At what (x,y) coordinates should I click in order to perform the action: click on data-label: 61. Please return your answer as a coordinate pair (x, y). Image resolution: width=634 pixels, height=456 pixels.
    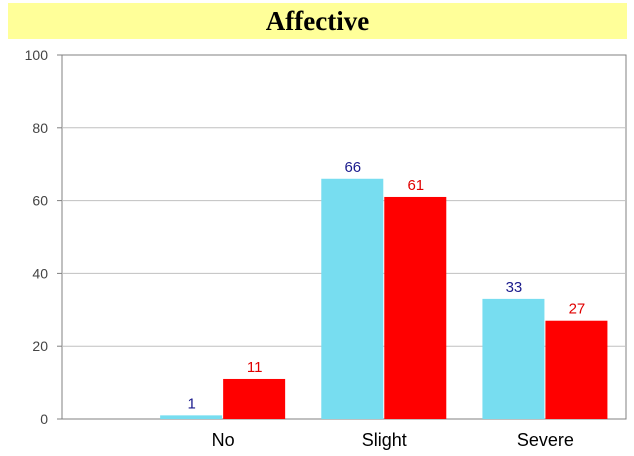
    Looking at the image, I should click on (415, 185).